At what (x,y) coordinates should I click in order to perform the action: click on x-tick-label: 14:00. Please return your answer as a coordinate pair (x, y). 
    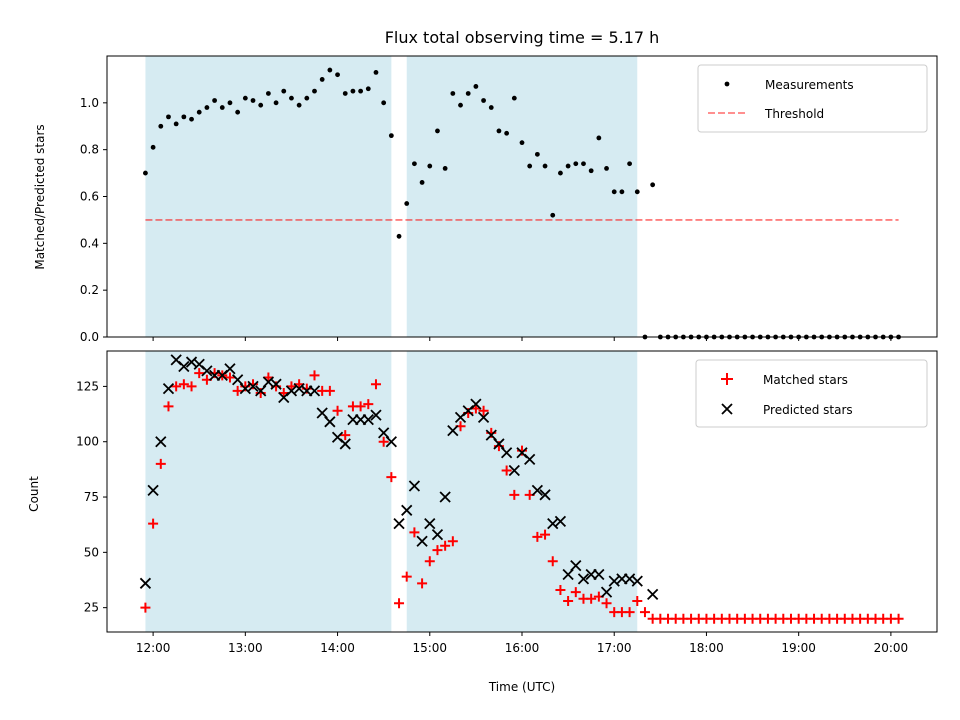
    Looking at the image, I should click on (337, 648).